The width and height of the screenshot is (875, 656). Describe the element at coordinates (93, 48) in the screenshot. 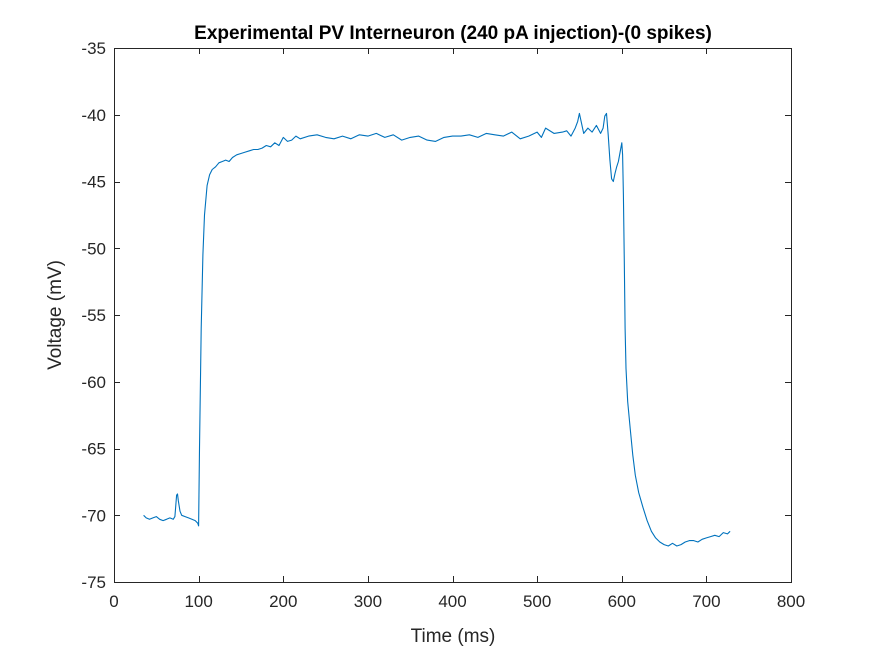

I see `y-tick-label: -35` at that location.